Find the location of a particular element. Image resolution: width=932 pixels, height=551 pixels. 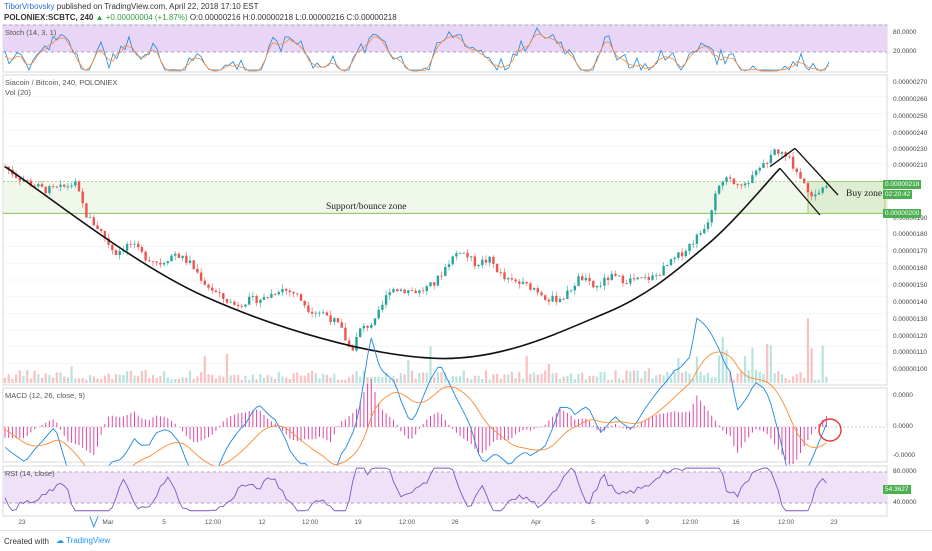

x-tick: Mar is located at coordinates (108, 522).